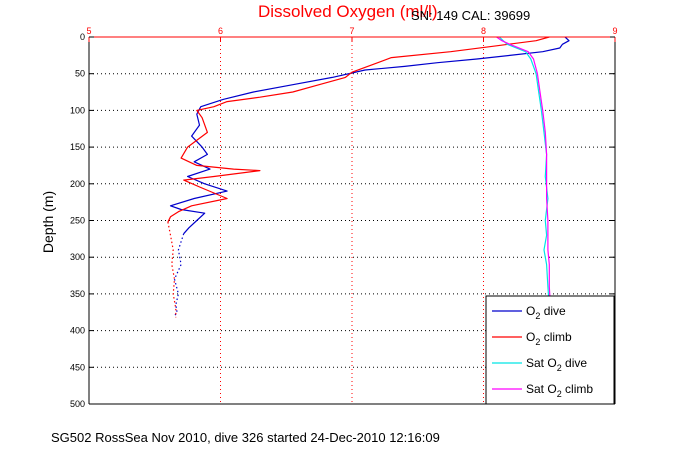 This screenshot has width=681, height=454. What do you see at coordinates (559, 390) in the screenshot?
I see `legend-label: Sat O2 climb` at bounding box center [559, 390].